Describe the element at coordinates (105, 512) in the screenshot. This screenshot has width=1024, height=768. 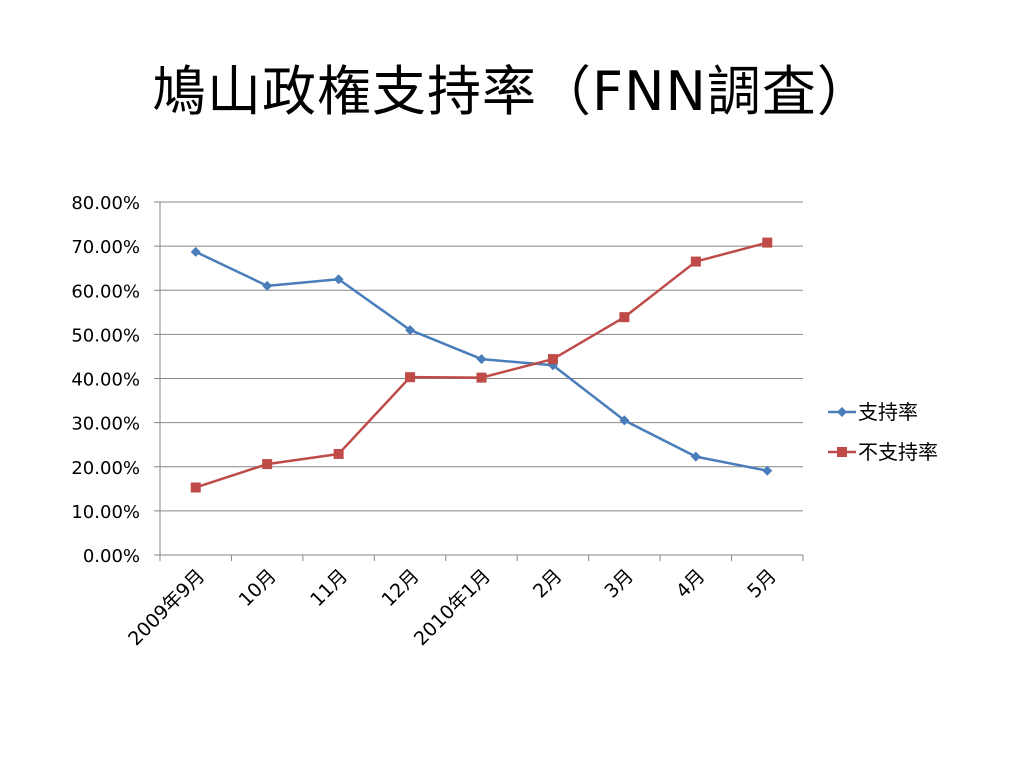
I see `y-tick-label: 10.00%` at that location.